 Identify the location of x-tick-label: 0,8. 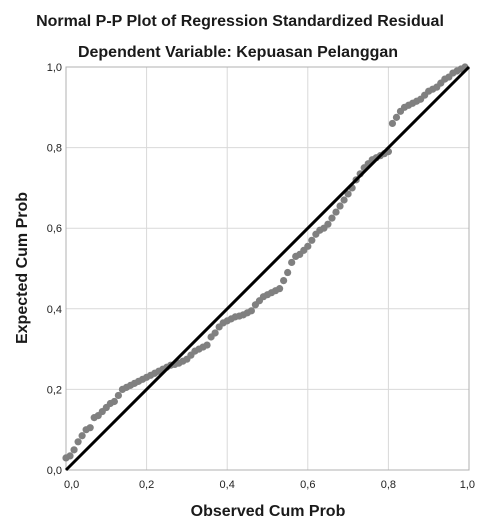
(388, 485).